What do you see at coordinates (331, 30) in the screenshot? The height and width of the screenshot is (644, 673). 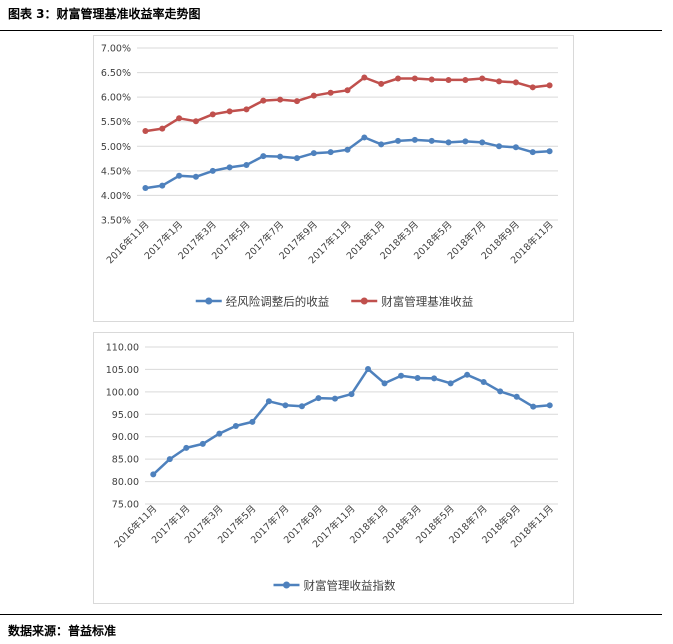 I see `top-rule` at bounding box center [331, 30].